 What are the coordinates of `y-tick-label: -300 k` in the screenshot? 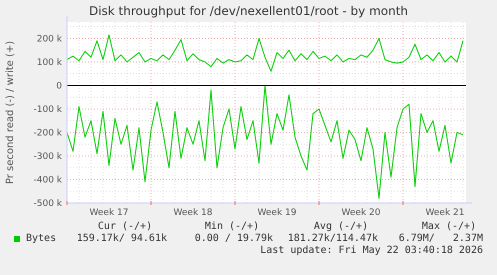 It's located at (48, 157).